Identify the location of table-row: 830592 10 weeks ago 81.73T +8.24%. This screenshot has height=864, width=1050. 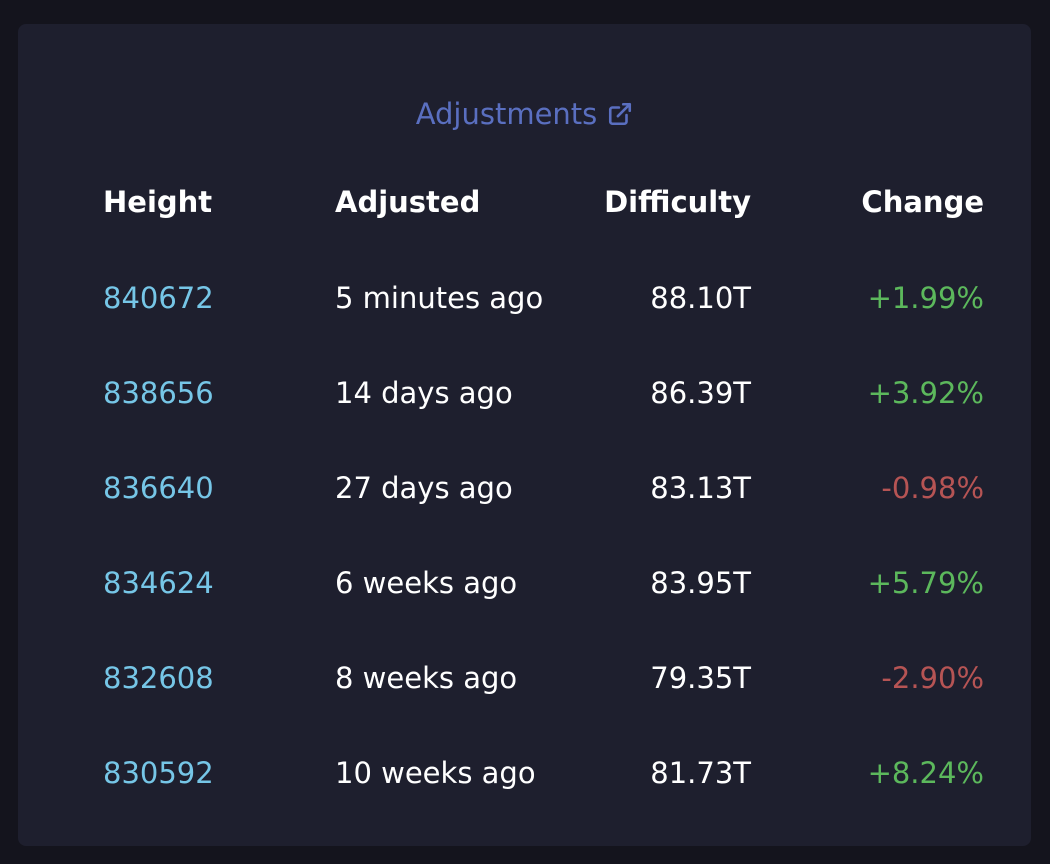
(543, 772).